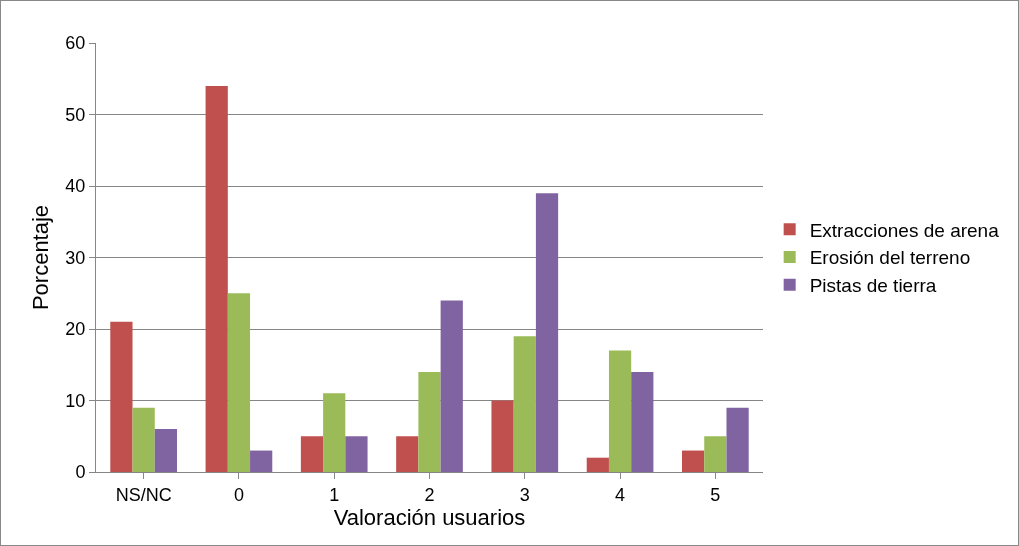 The height and width of the screenshot is (546, 1019). What do you see at coordinates (429, 494) in the screenshot?
I see `x-tick-label: 2` at bounding box center [429, 494].